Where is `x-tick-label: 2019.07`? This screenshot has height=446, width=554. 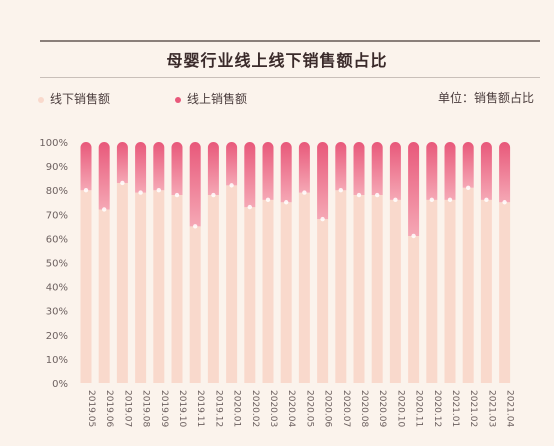 x-tick-label: 2019.07 is located at coordinates (127, 408).